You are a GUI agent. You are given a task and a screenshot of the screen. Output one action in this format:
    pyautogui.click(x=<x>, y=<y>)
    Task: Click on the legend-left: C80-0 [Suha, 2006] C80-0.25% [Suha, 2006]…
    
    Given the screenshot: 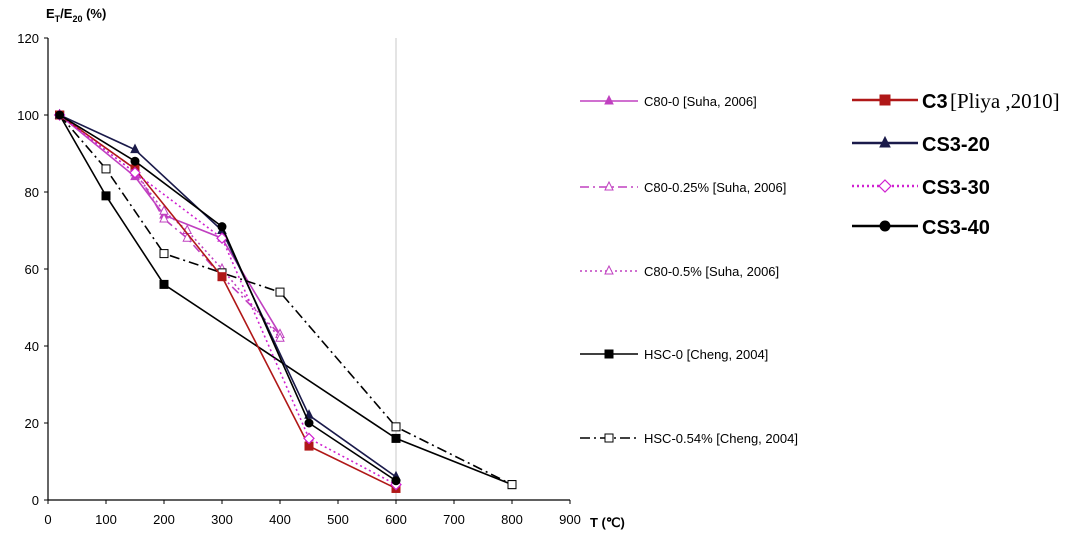 What is the action you would take?
    pyautogui.click(x=689, y=270)
    